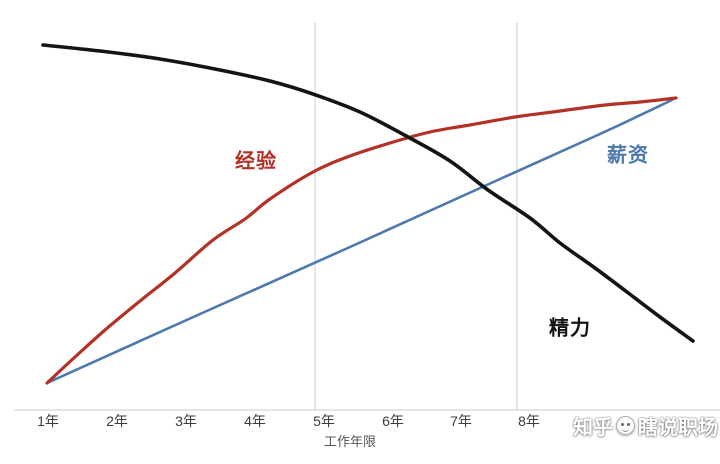 This screenshot has height=464, width=720. I want to click on x-axis-title: 工作年限, so click(350, 441).